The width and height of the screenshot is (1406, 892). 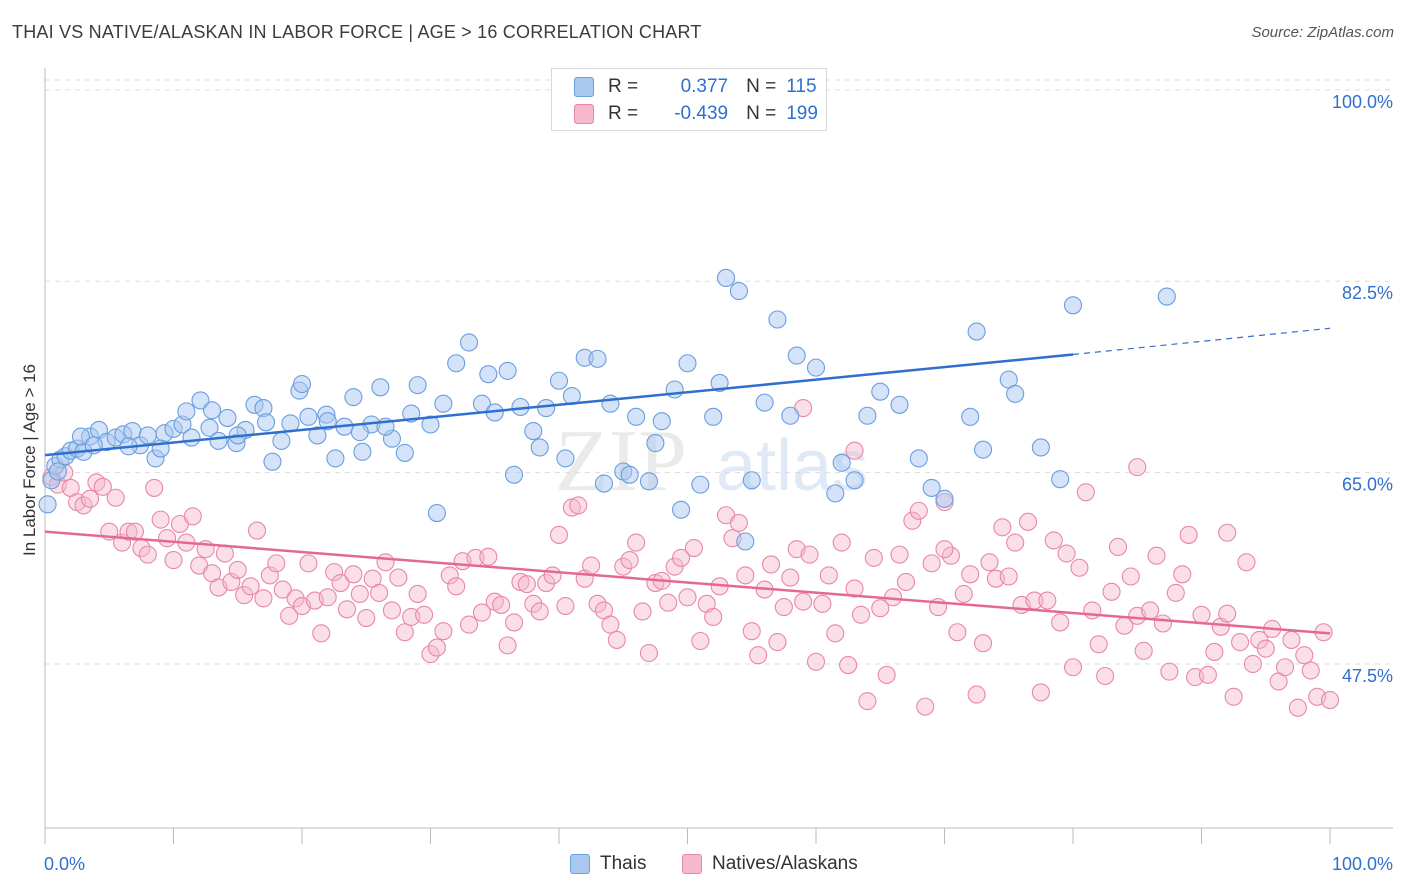 I want to click on legend-swatch-thais, so click(x=580, y=864).